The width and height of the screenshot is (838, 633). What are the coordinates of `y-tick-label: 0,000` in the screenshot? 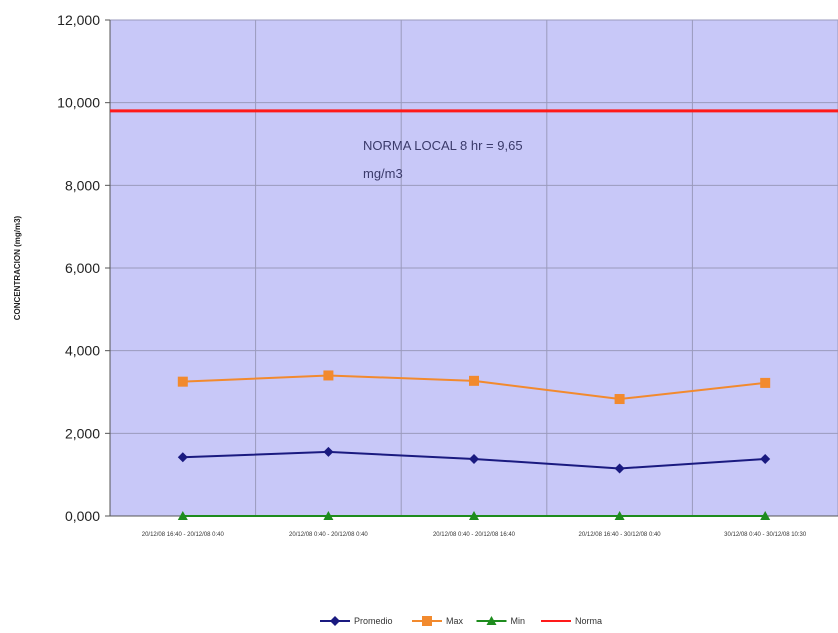 It's located at (82, 516).